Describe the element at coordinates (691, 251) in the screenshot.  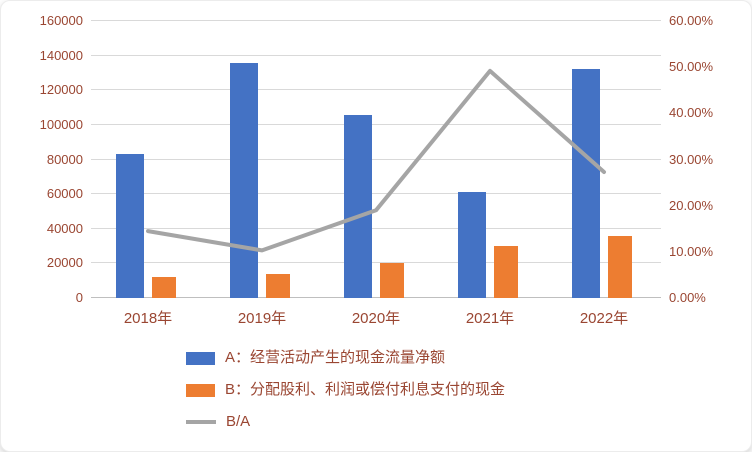
I see `y-axis-right-tick-label: 10.00%` at that location.